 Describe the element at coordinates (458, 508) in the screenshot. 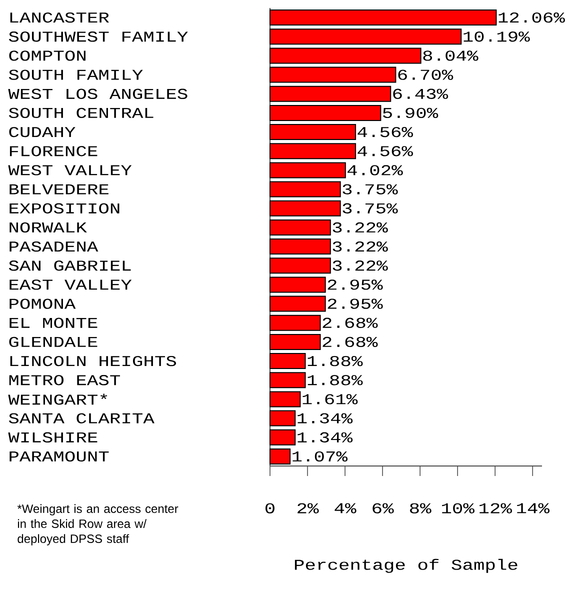

I see `x-tick-label: 10%` at that location.